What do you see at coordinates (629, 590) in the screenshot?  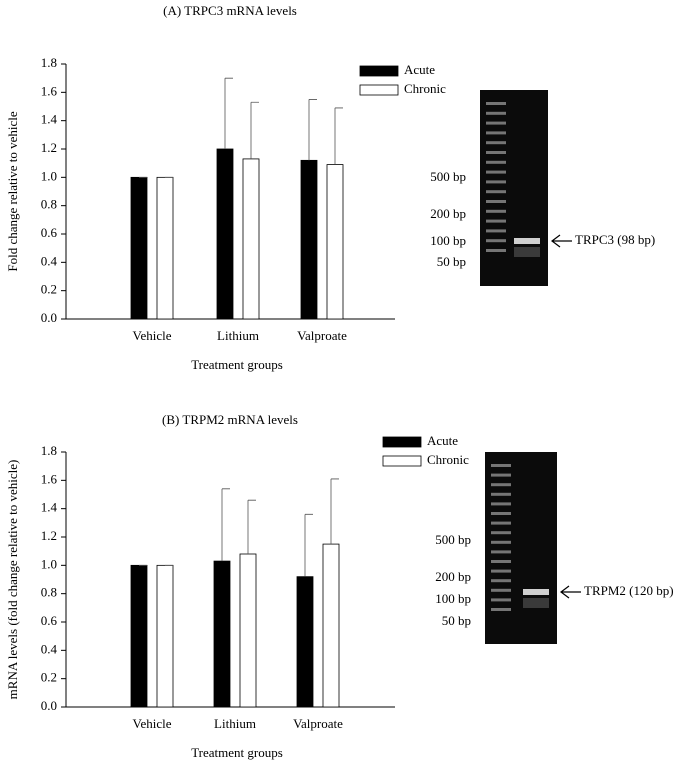 I see `gel-target-label: TRPM2 (120 bp)` at bounding box center [629, 590].